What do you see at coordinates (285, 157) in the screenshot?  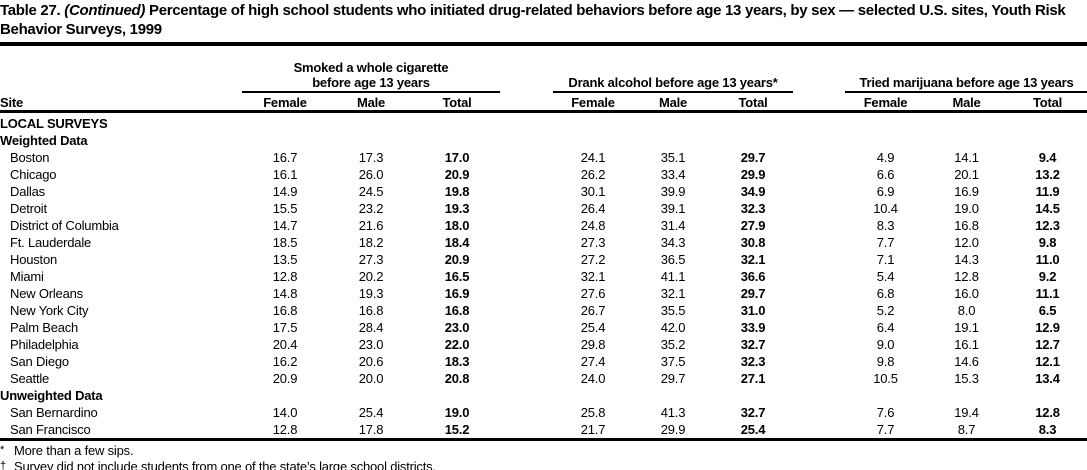 I see `value-cell: 16.7` at bounding box center [285, 157].